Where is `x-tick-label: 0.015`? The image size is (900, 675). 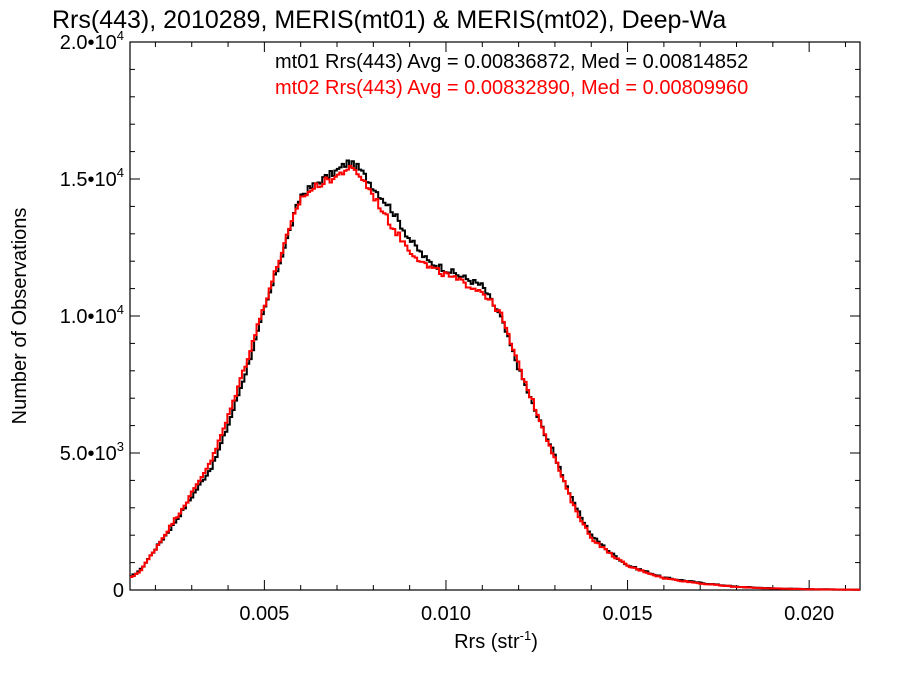
x-tick-label: 0.015 is located at coordinates (628, 614).